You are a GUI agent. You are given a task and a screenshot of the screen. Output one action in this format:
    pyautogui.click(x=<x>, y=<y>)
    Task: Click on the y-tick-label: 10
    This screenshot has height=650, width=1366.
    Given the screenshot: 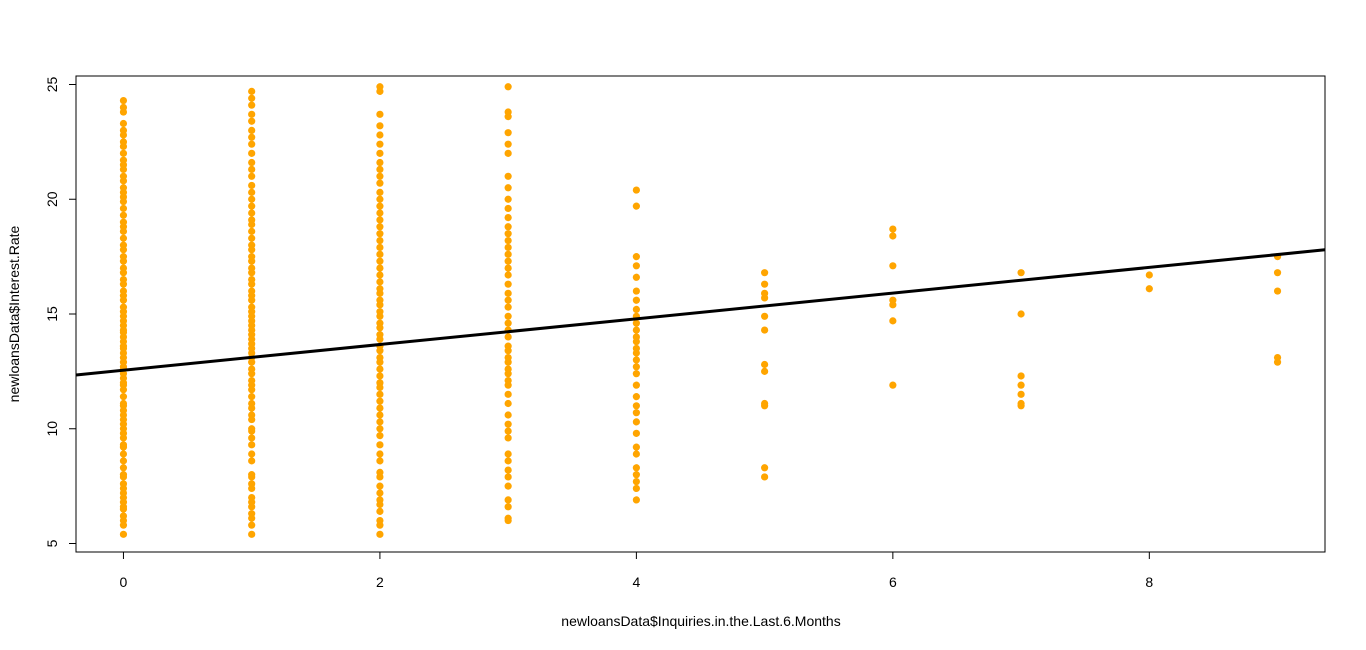 What is the action you would take?
    pyautogui.click(x=52, y=429)
    